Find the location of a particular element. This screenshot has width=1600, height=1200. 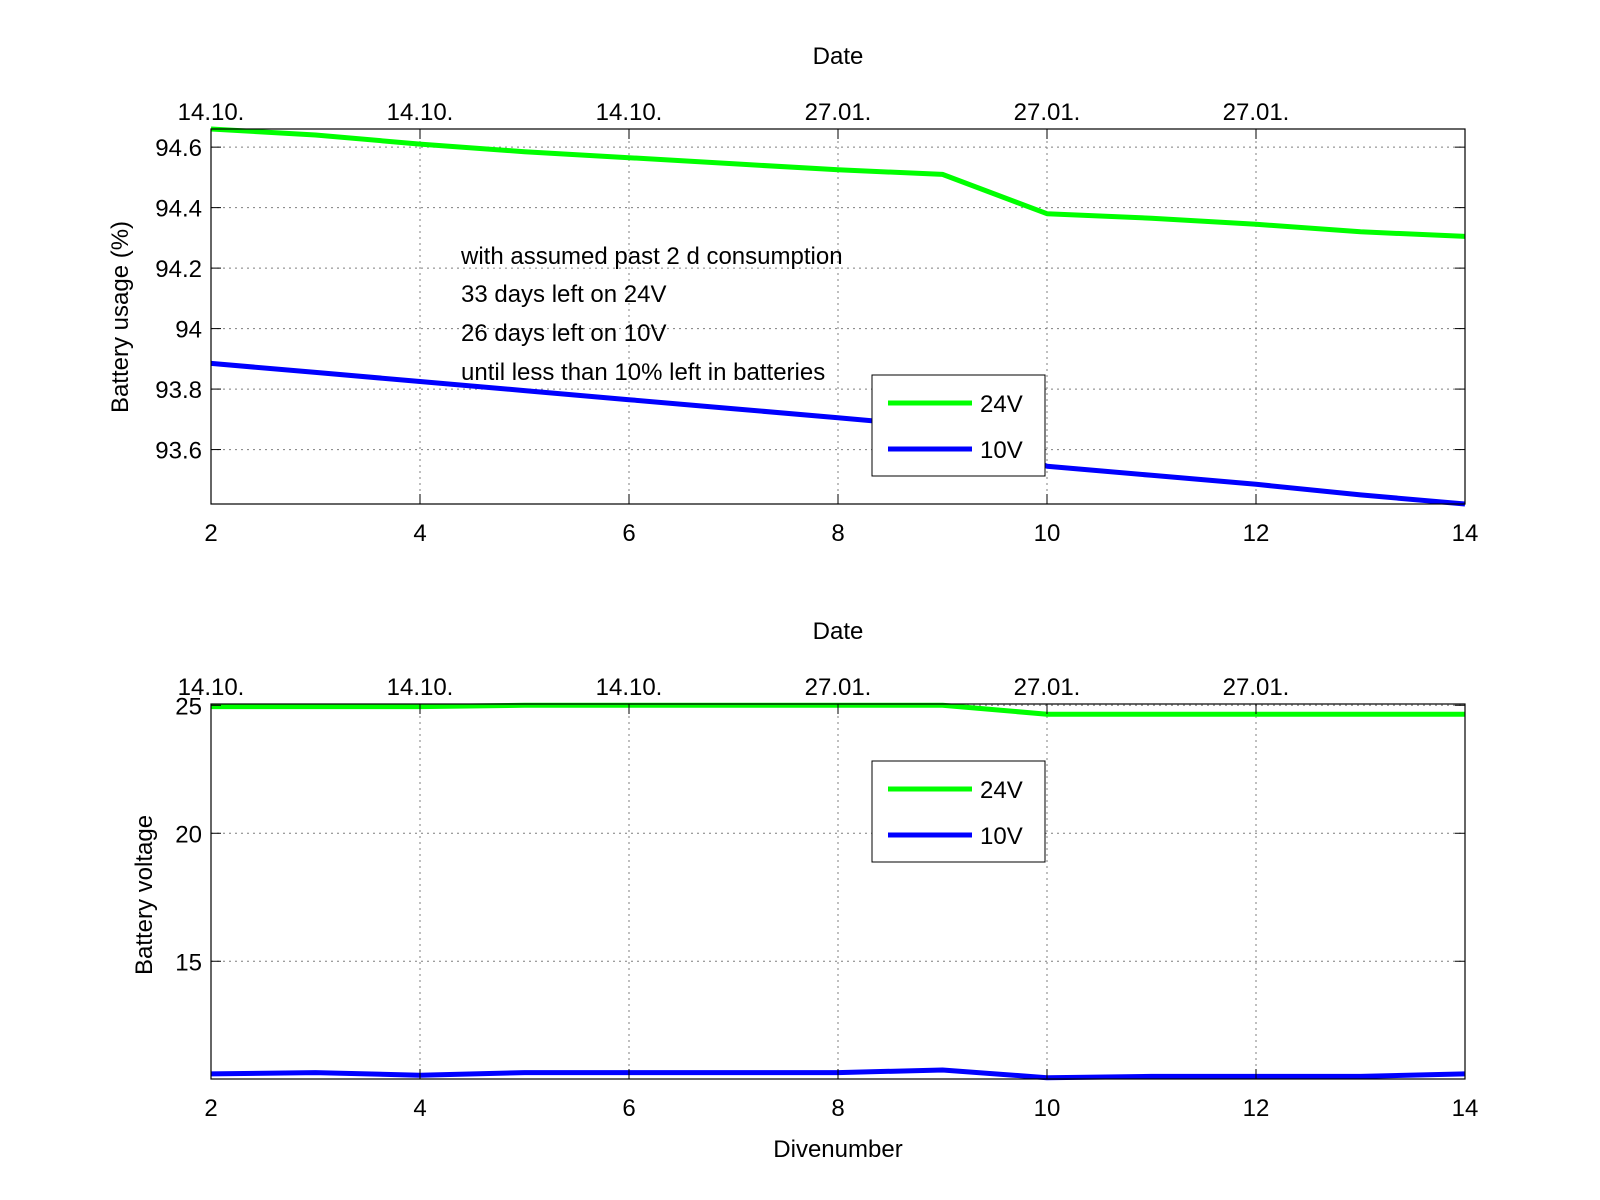

y-tick-label: 94.4 is located at coordinates (178, 209).